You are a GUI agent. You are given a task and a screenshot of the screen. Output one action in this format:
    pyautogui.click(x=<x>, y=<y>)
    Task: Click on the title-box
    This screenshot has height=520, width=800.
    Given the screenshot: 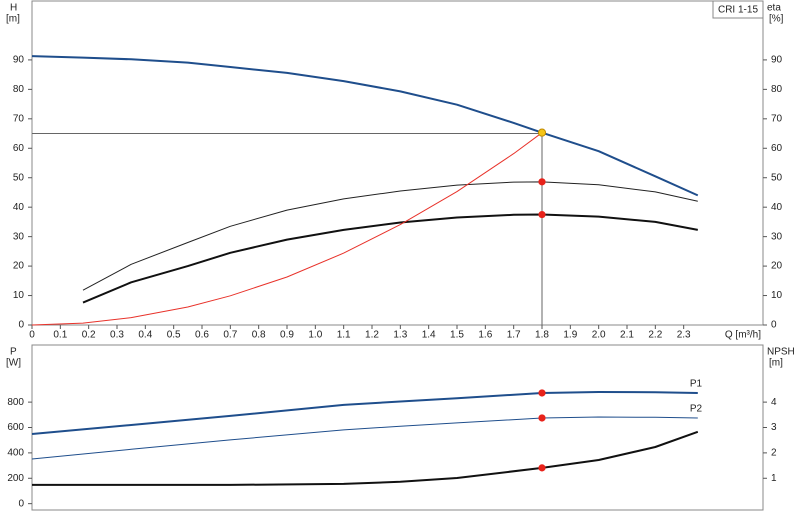 What is the action you would take?
    pyautogui.click(x=738, y=9)
    